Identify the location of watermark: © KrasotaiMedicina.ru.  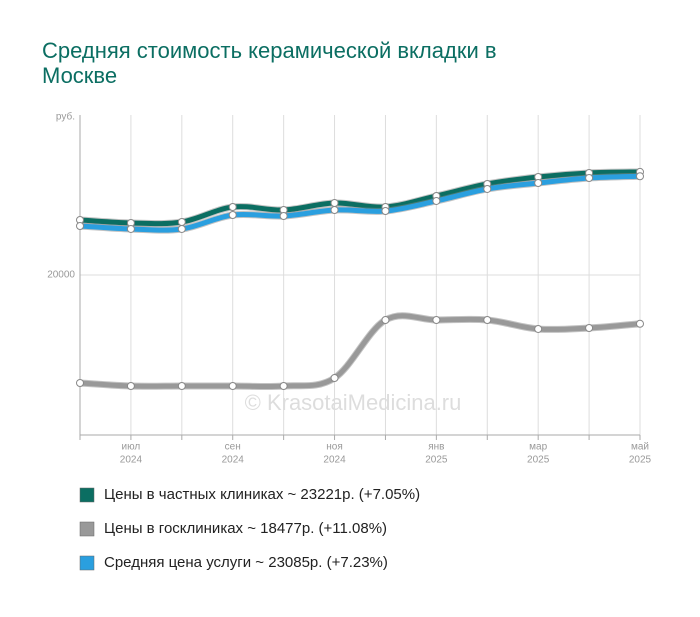
(353, 402).